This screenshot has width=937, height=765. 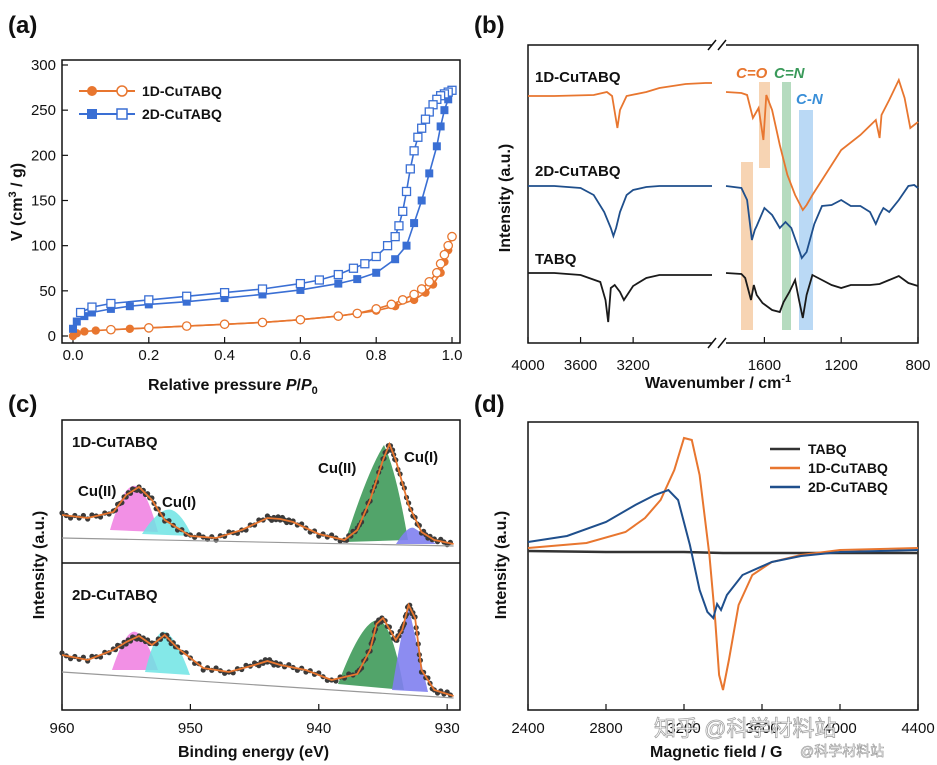 I want to click on x-tick-label: 2400, so click(x=527, y=728).